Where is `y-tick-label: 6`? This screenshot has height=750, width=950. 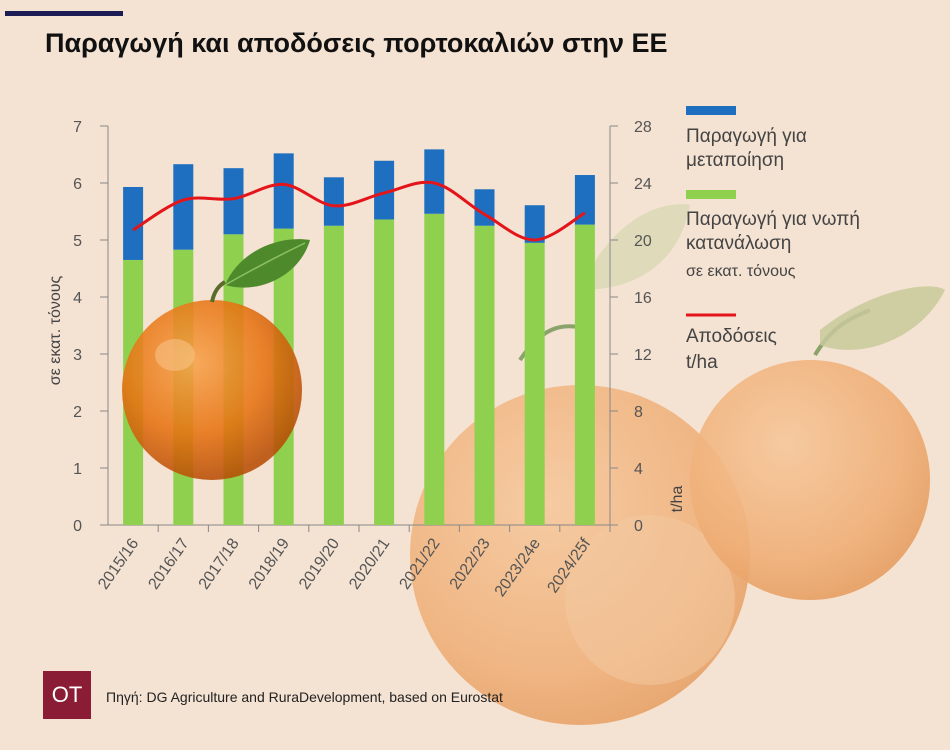 y-tick-label: 6 is located at coordinates (77, 184).